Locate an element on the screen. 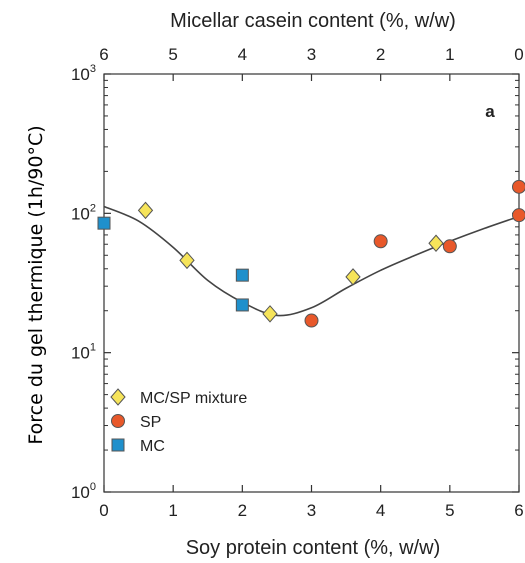  top-tick-label: 2 is located at coordinates (380, 54).